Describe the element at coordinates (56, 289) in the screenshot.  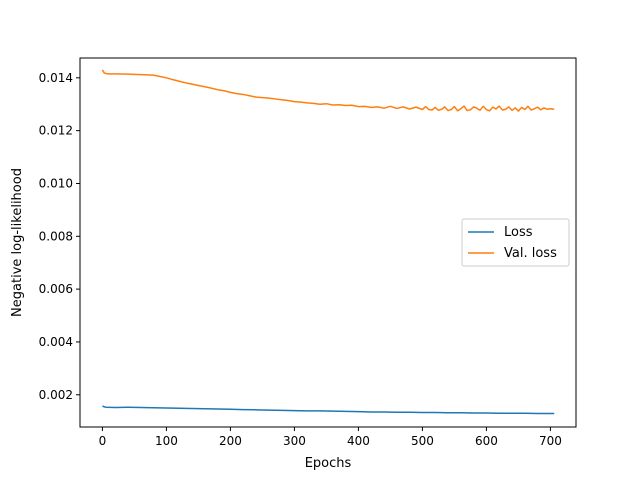
I see `y-tick-label: 0.006` at that location.